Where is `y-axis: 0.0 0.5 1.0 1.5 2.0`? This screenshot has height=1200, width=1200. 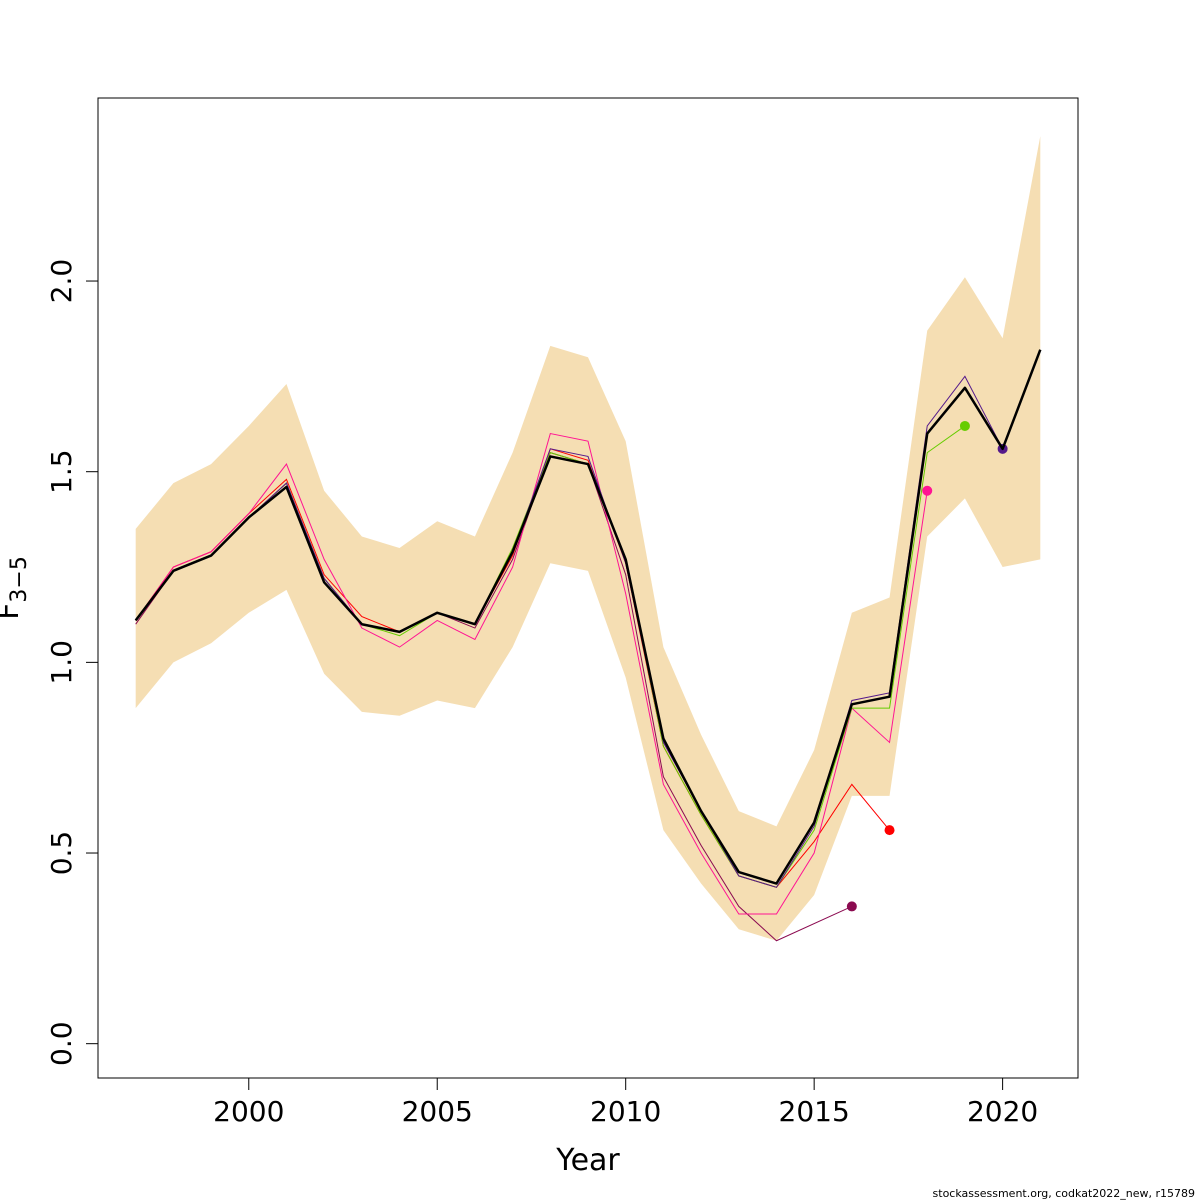
y-axis: 0.0 0.5 1.0 1.5 2.0 is located at coordinates (72, 662).